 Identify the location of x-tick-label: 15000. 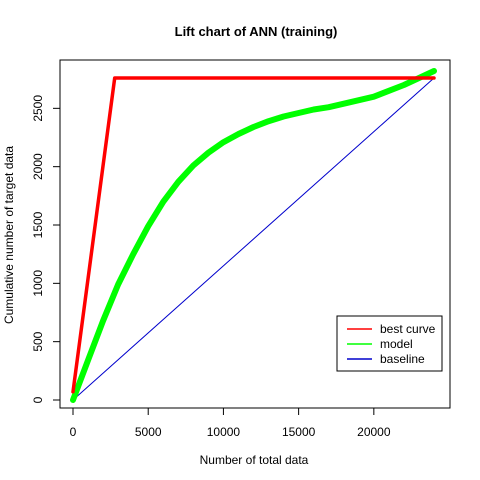
(299, 432).